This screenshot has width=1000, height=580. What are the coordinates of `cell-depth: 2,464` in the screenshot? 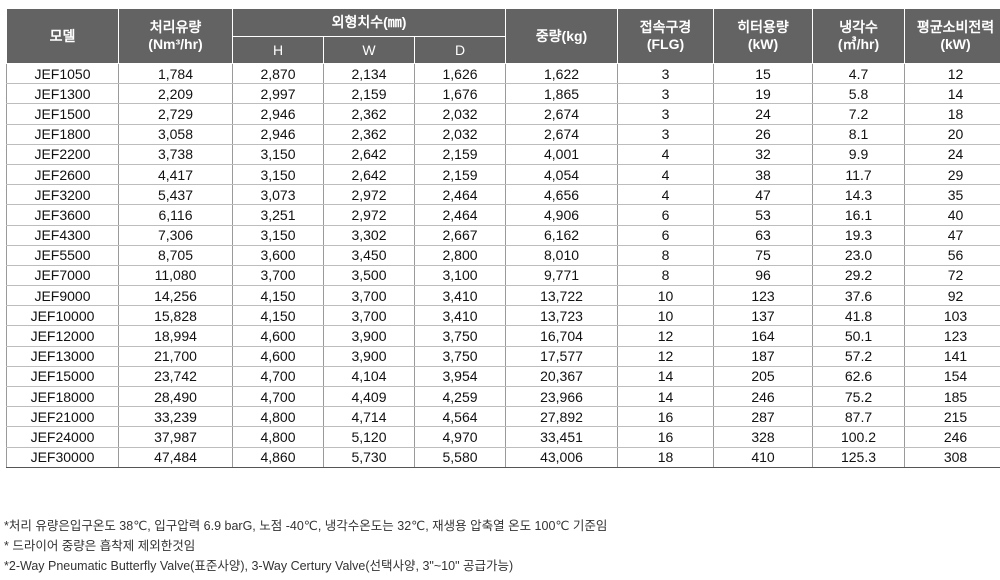 It's located at (460, 195).